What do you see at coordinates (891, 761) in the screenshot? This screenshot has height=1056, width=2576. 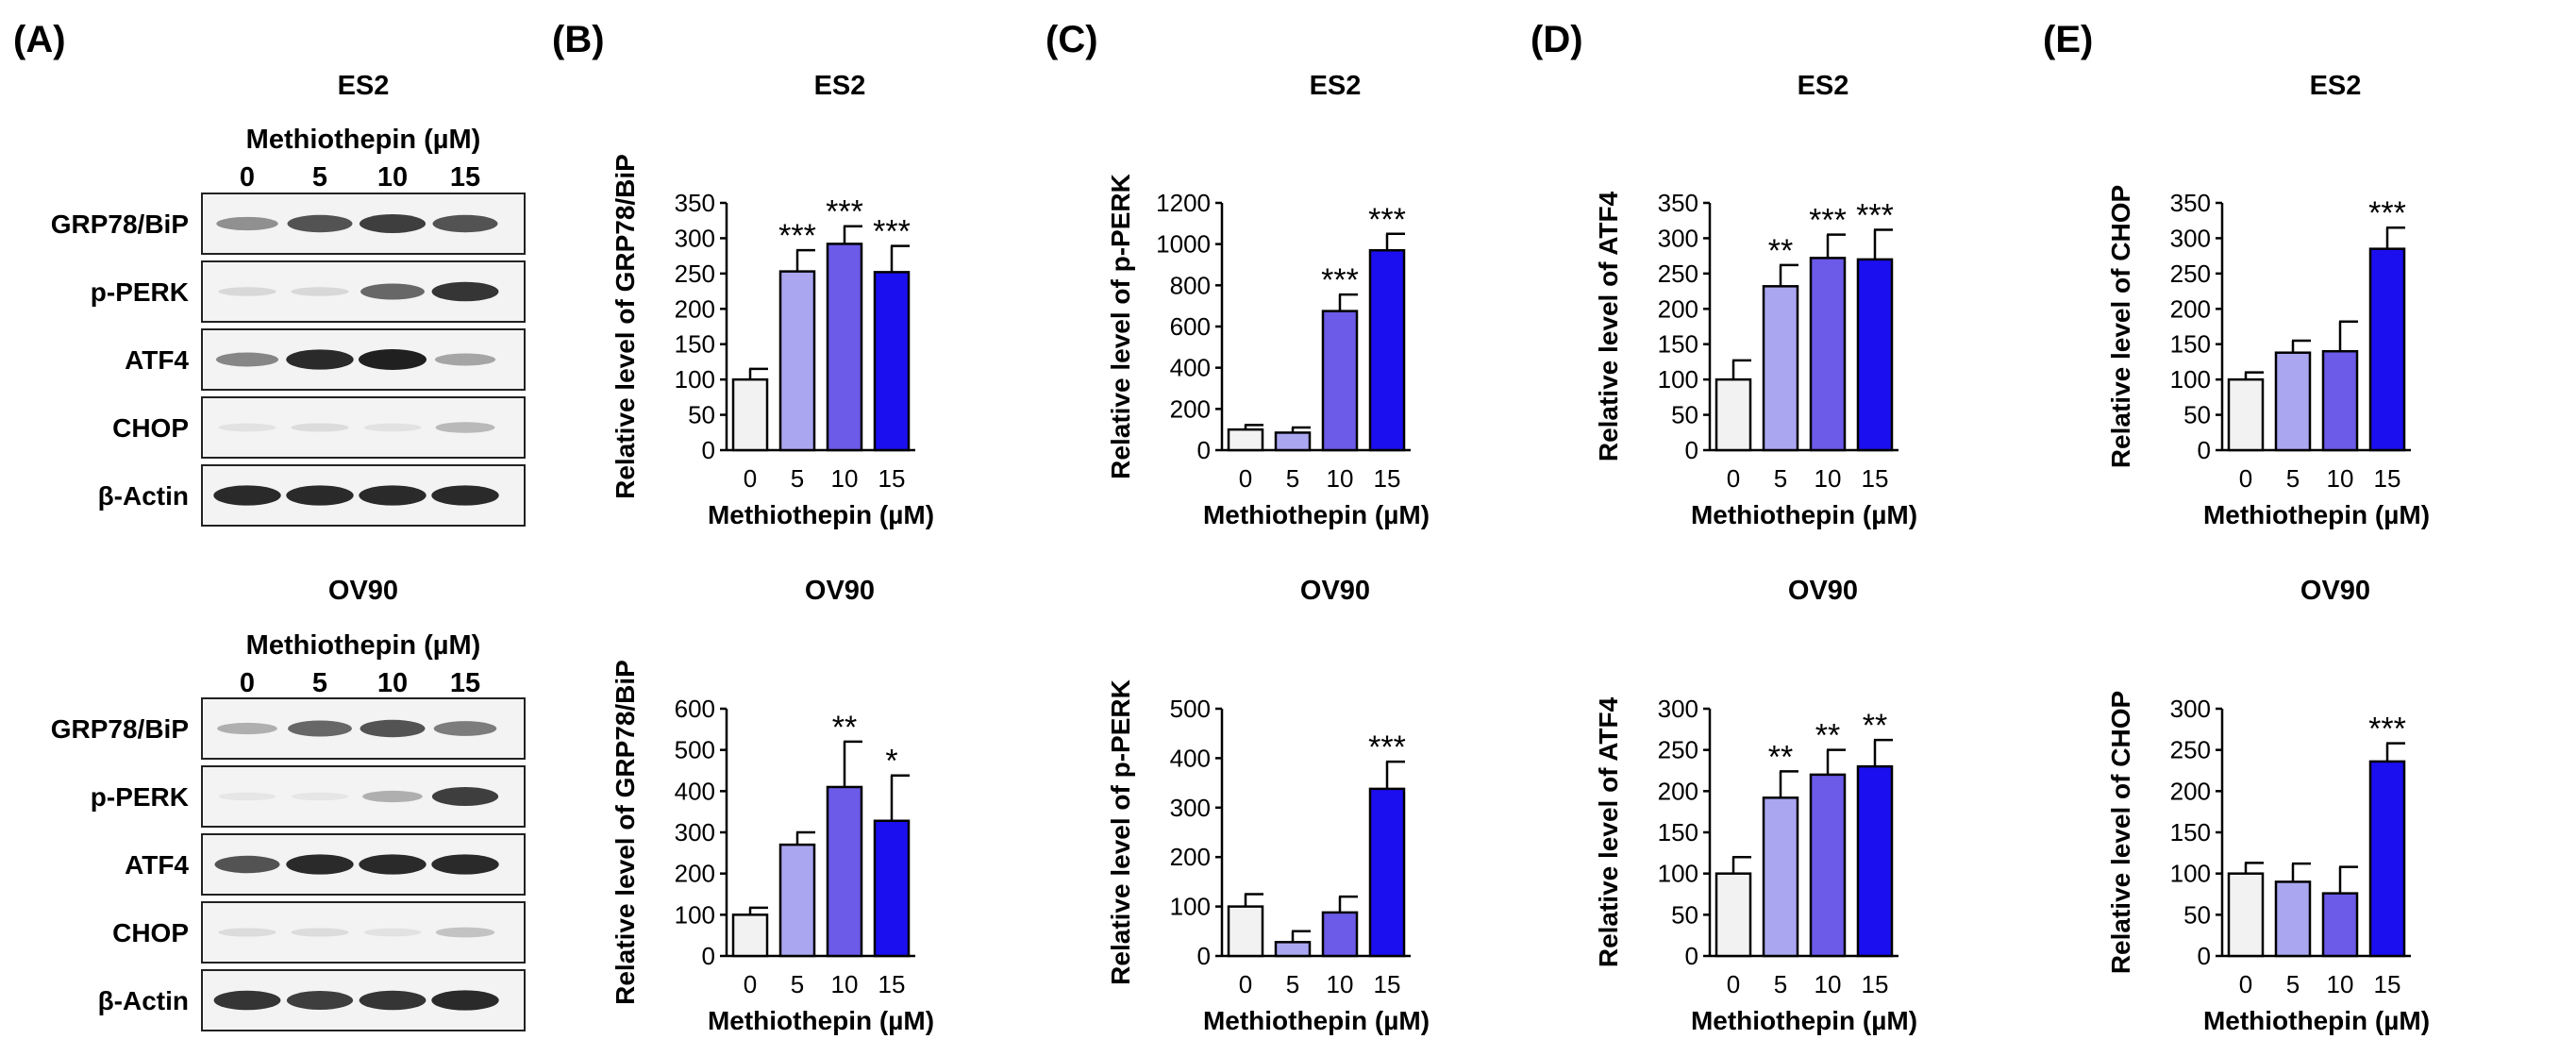 I see `significance-label: *` at bounding box center [891, 761].